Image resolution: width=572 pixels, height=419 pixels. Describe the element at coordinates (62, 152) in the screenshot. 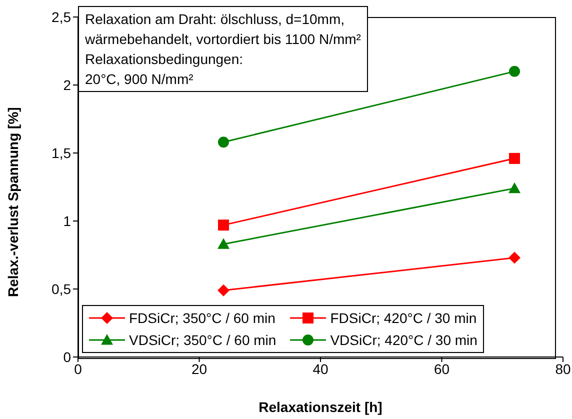

I see `y-tick-label: 1,5` at that location.